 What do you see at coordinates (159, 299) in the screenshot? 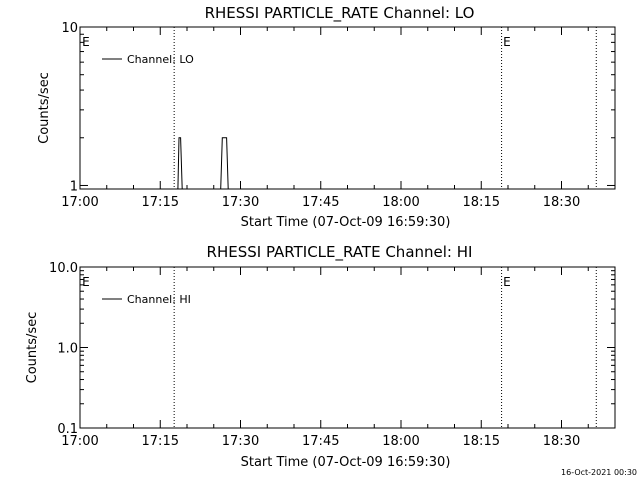
I see `legend-label: Channel: HI` at bounding box center [159, 299].